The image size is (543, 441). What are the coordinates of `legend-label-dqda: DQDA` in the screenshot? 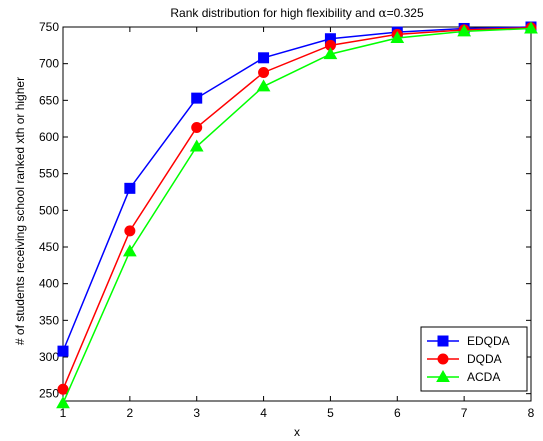 It's located at (484, 359).